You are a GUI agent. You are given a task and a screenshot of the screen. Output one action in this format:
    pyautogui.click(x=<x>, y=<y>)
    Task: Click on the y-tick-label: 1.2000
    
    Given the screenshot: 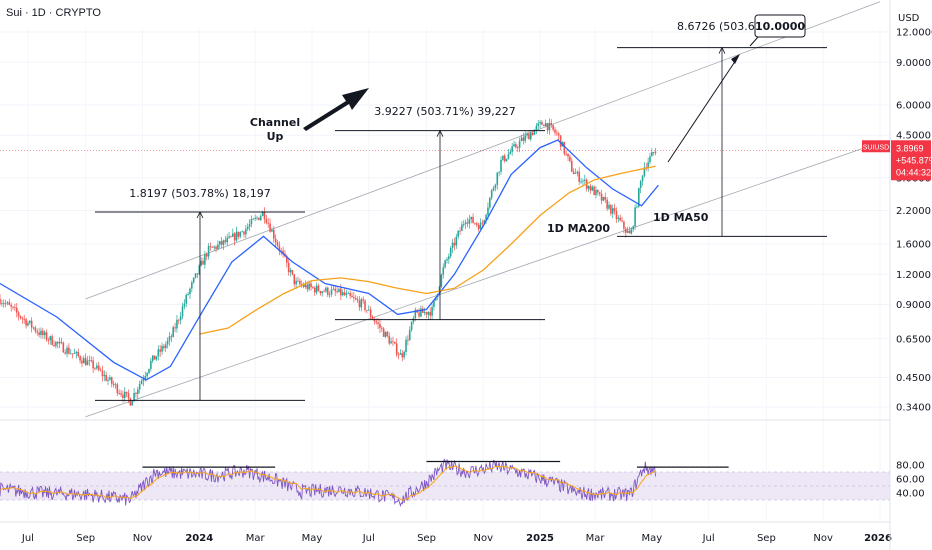 What is the action you would take?
    pyautogui.click(x=913, y=275)
    